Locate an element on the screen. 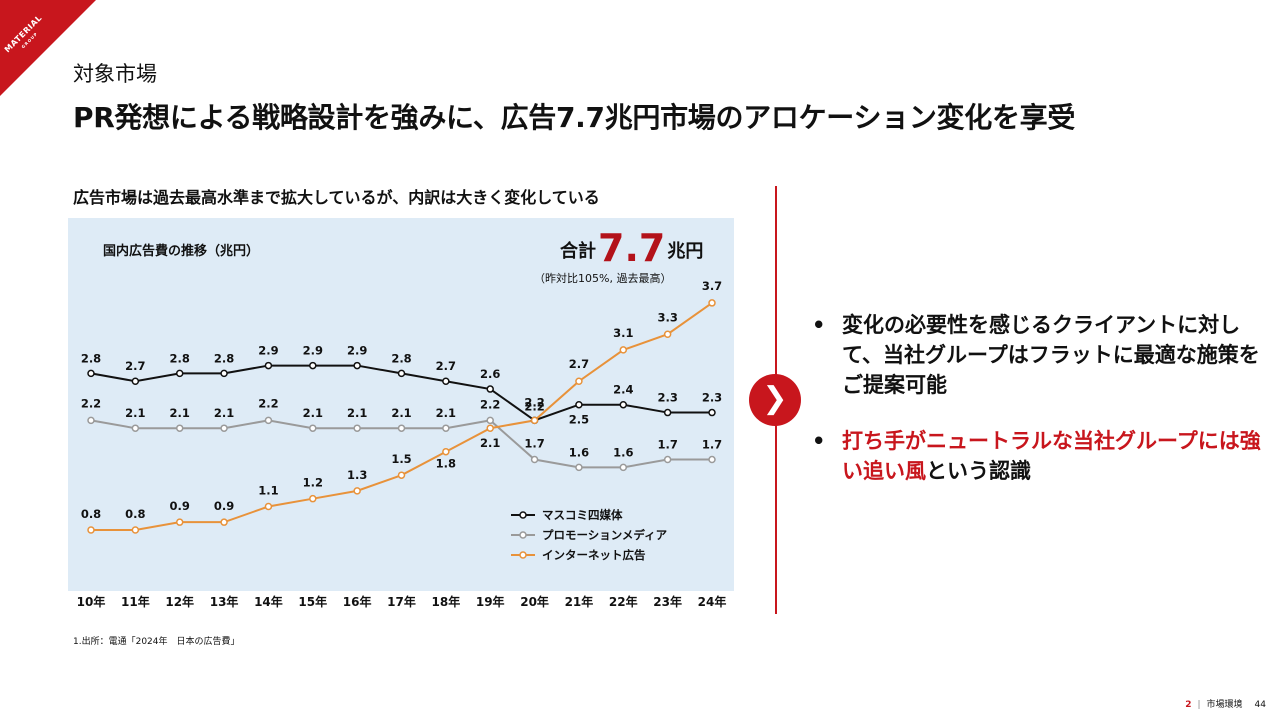 The height and width of the screenshot is (720, 1280). brand-corner is located at coordinates (48, 48).